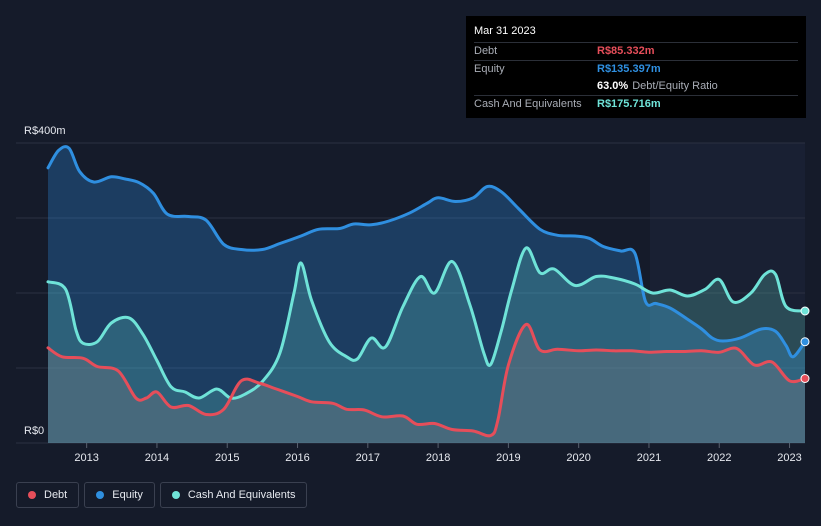 This screenshot has width=821, height=526. Describe the element at coordinates (227, 458) in the screenshot. I see `x-tick-label-2015: 2015` at that location.